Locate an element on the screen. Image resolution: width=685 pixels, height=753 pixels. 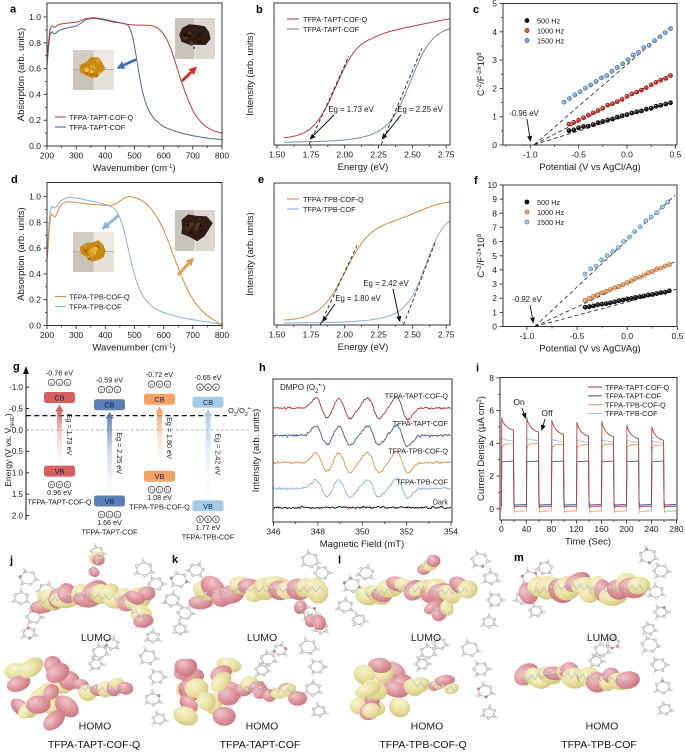
svg-text: 240 is located at coordinates (651, 529).